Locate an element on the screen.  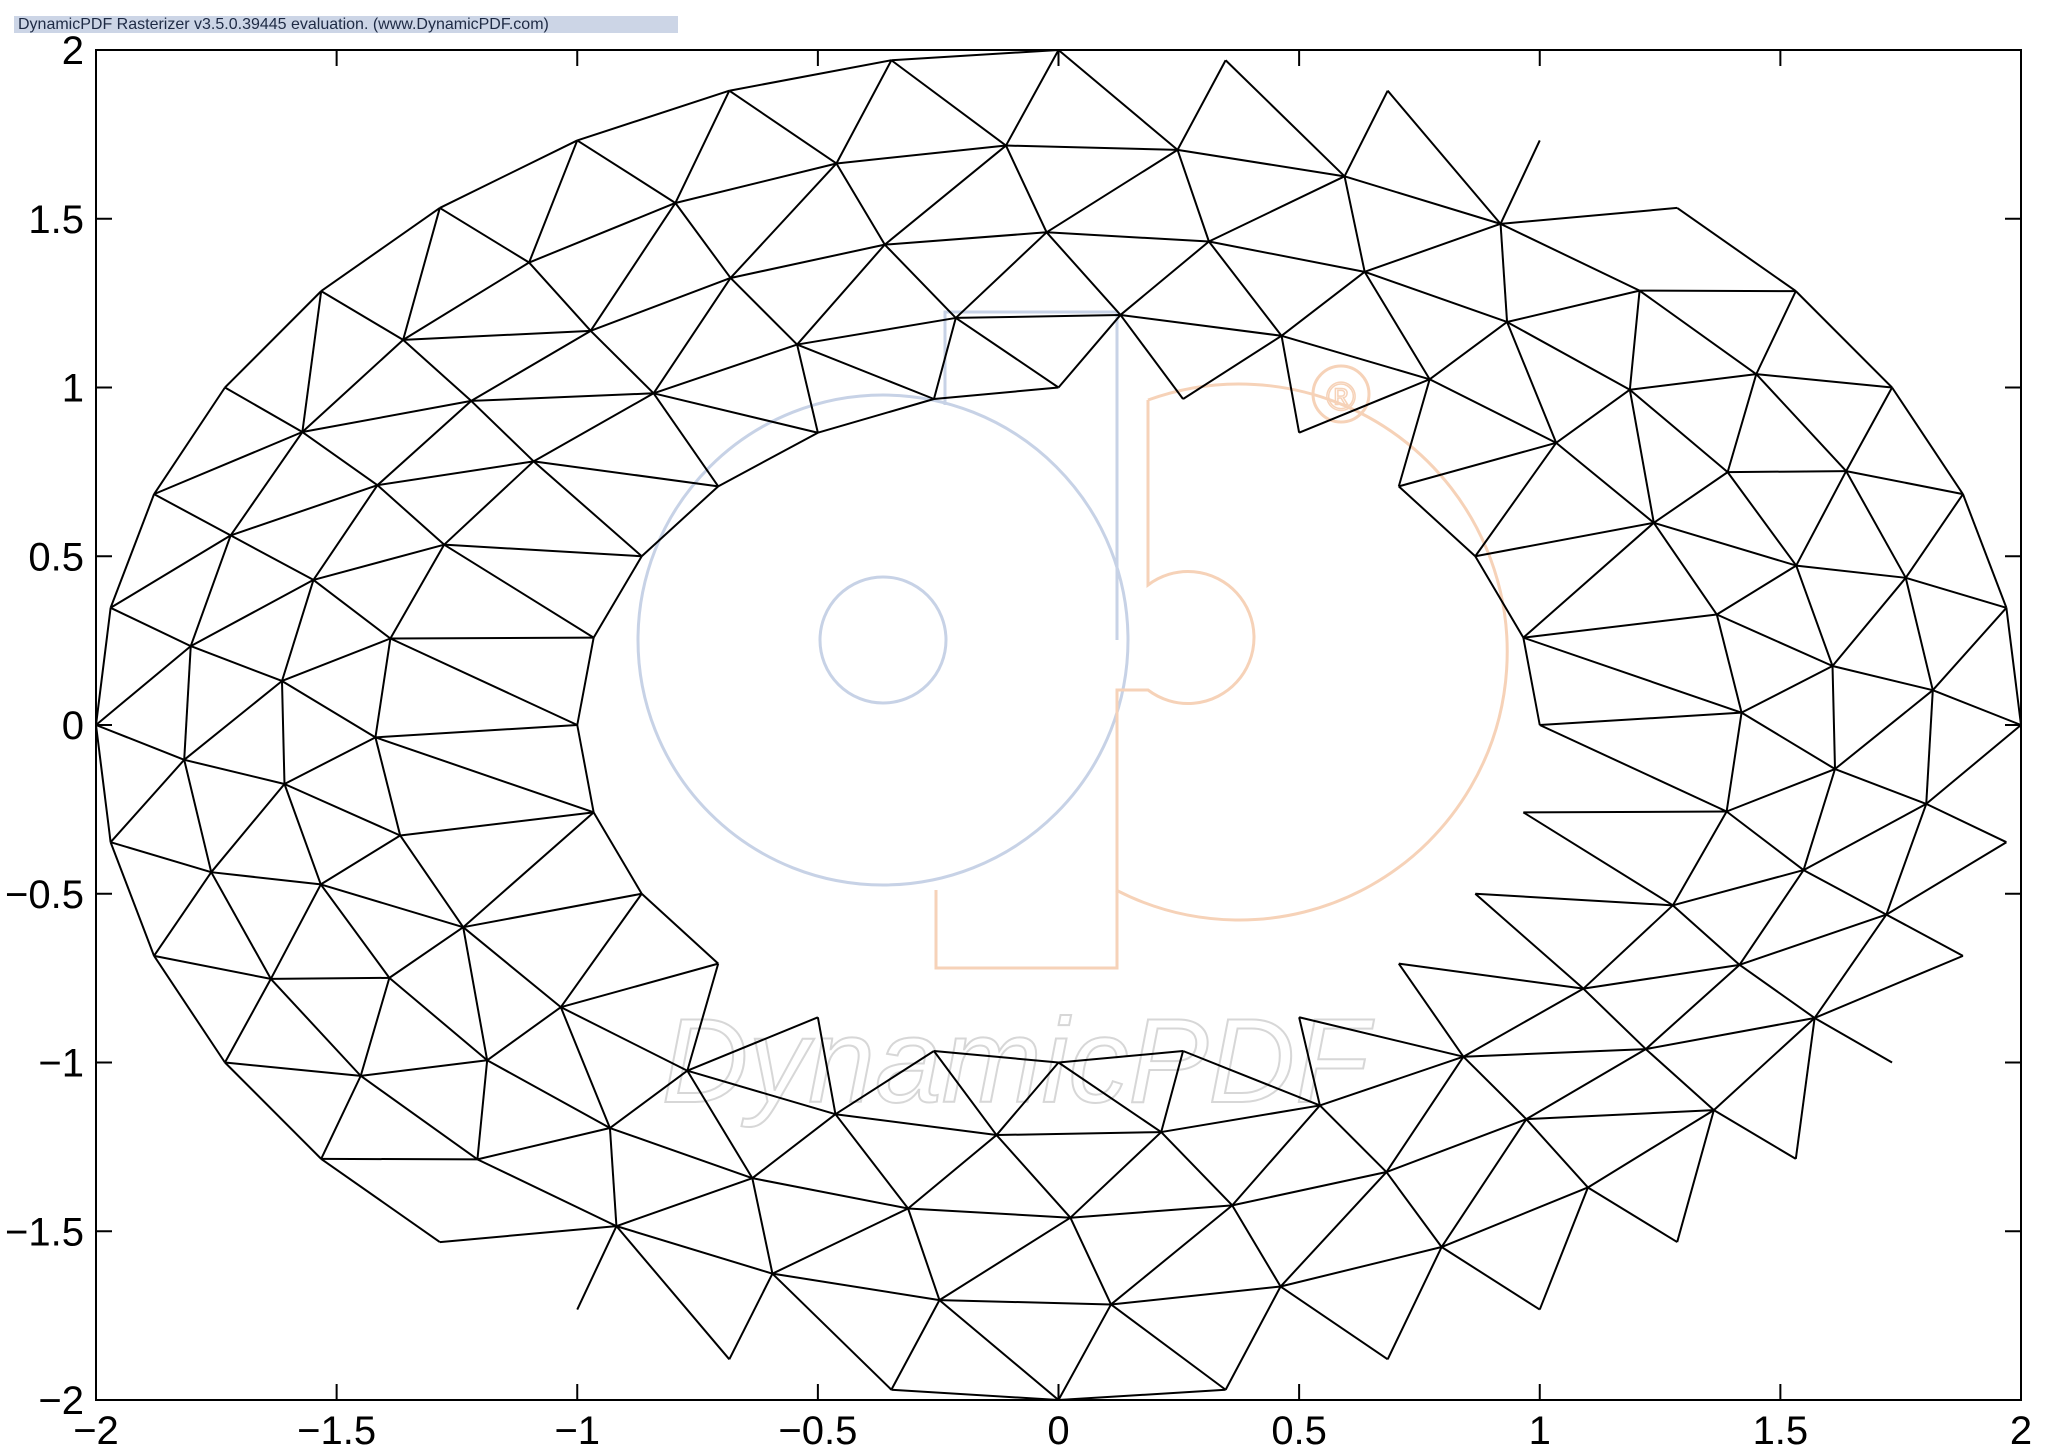
watermark-d-stem is located at coordinates (1031, 475).